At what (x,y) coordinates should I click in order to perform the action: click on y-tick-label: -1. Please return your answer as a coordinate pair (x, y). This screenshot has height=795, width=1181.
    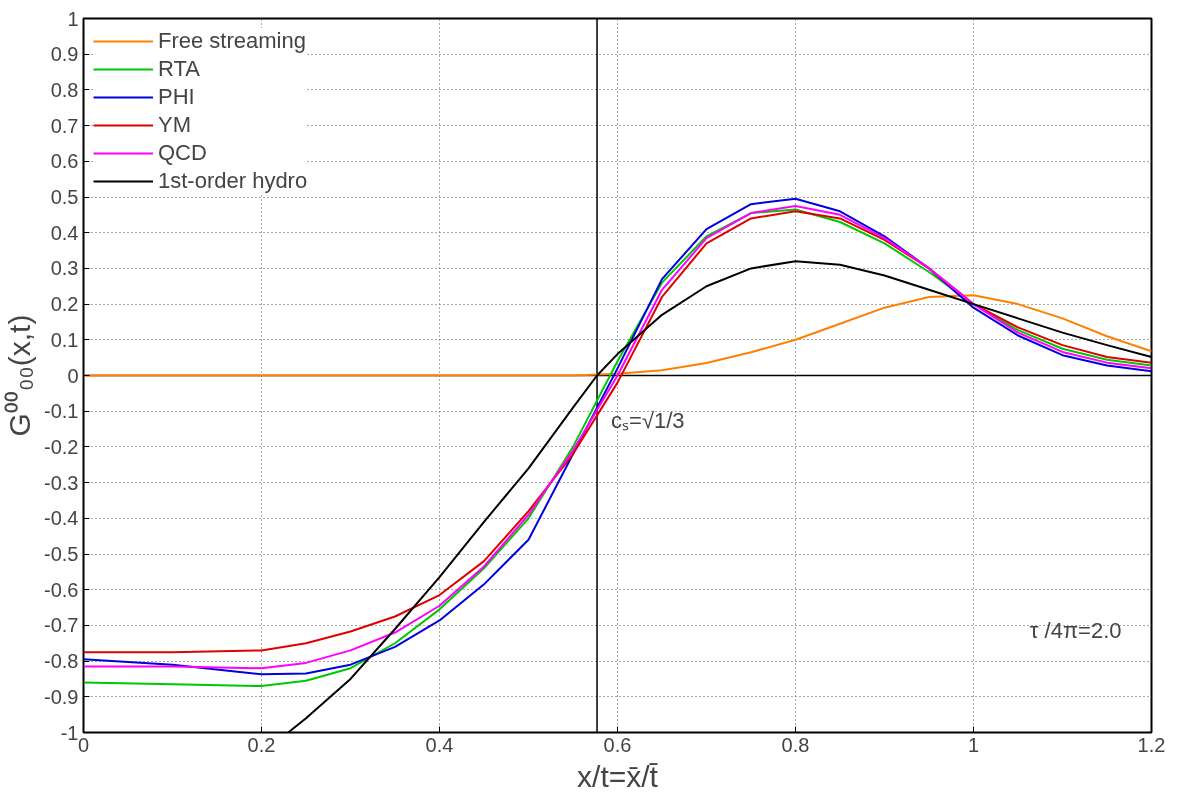
    Looking at the image, I should click on (69, 732).